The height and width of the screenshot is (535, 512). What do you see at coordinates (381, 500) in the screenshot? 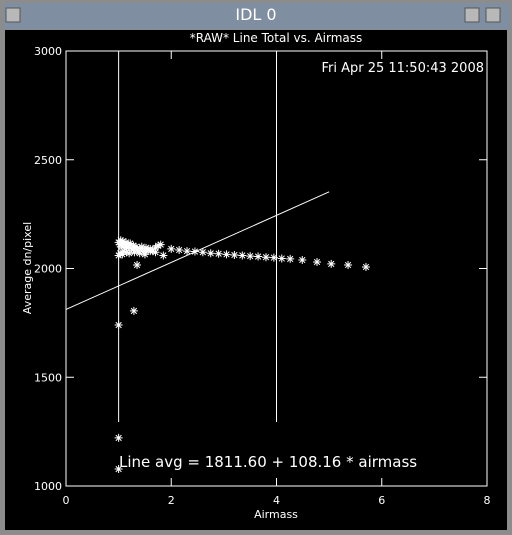
I see `x-tick-label: 6` at bounding box center [381, 500].